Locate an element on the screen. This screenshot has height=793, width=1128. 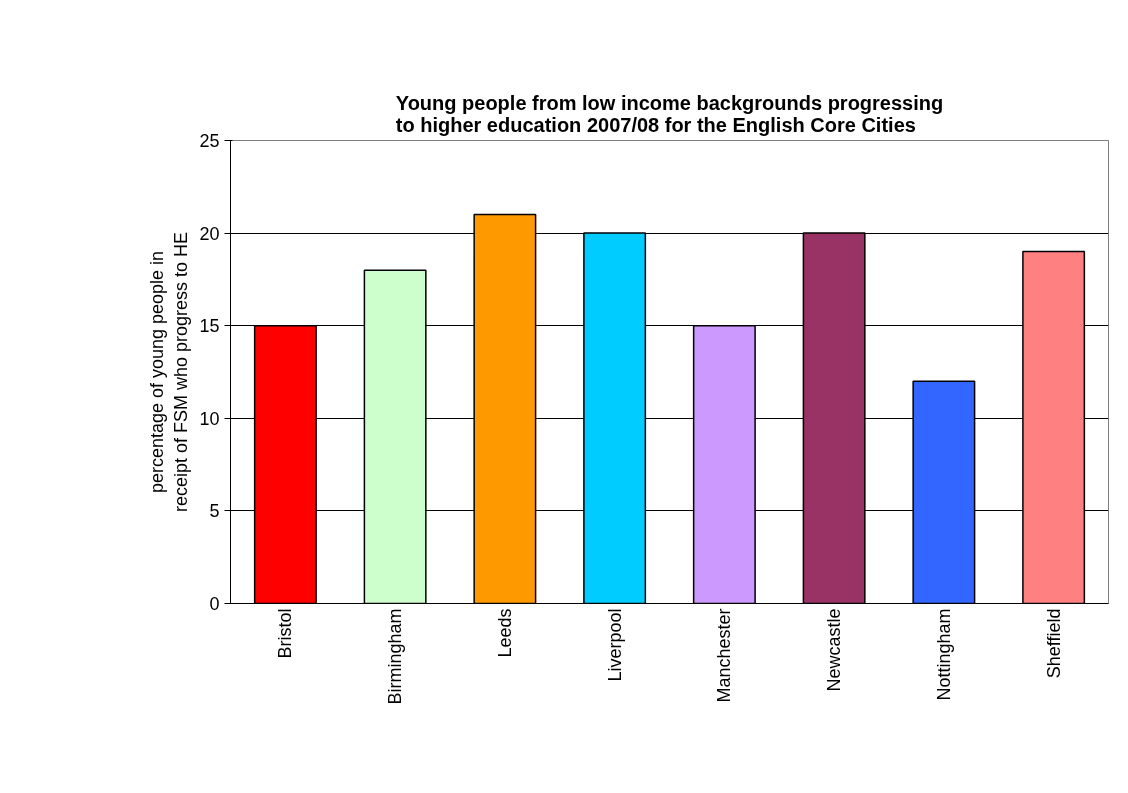
x-tick-label: Bristol is located at coordinates (285, 633).